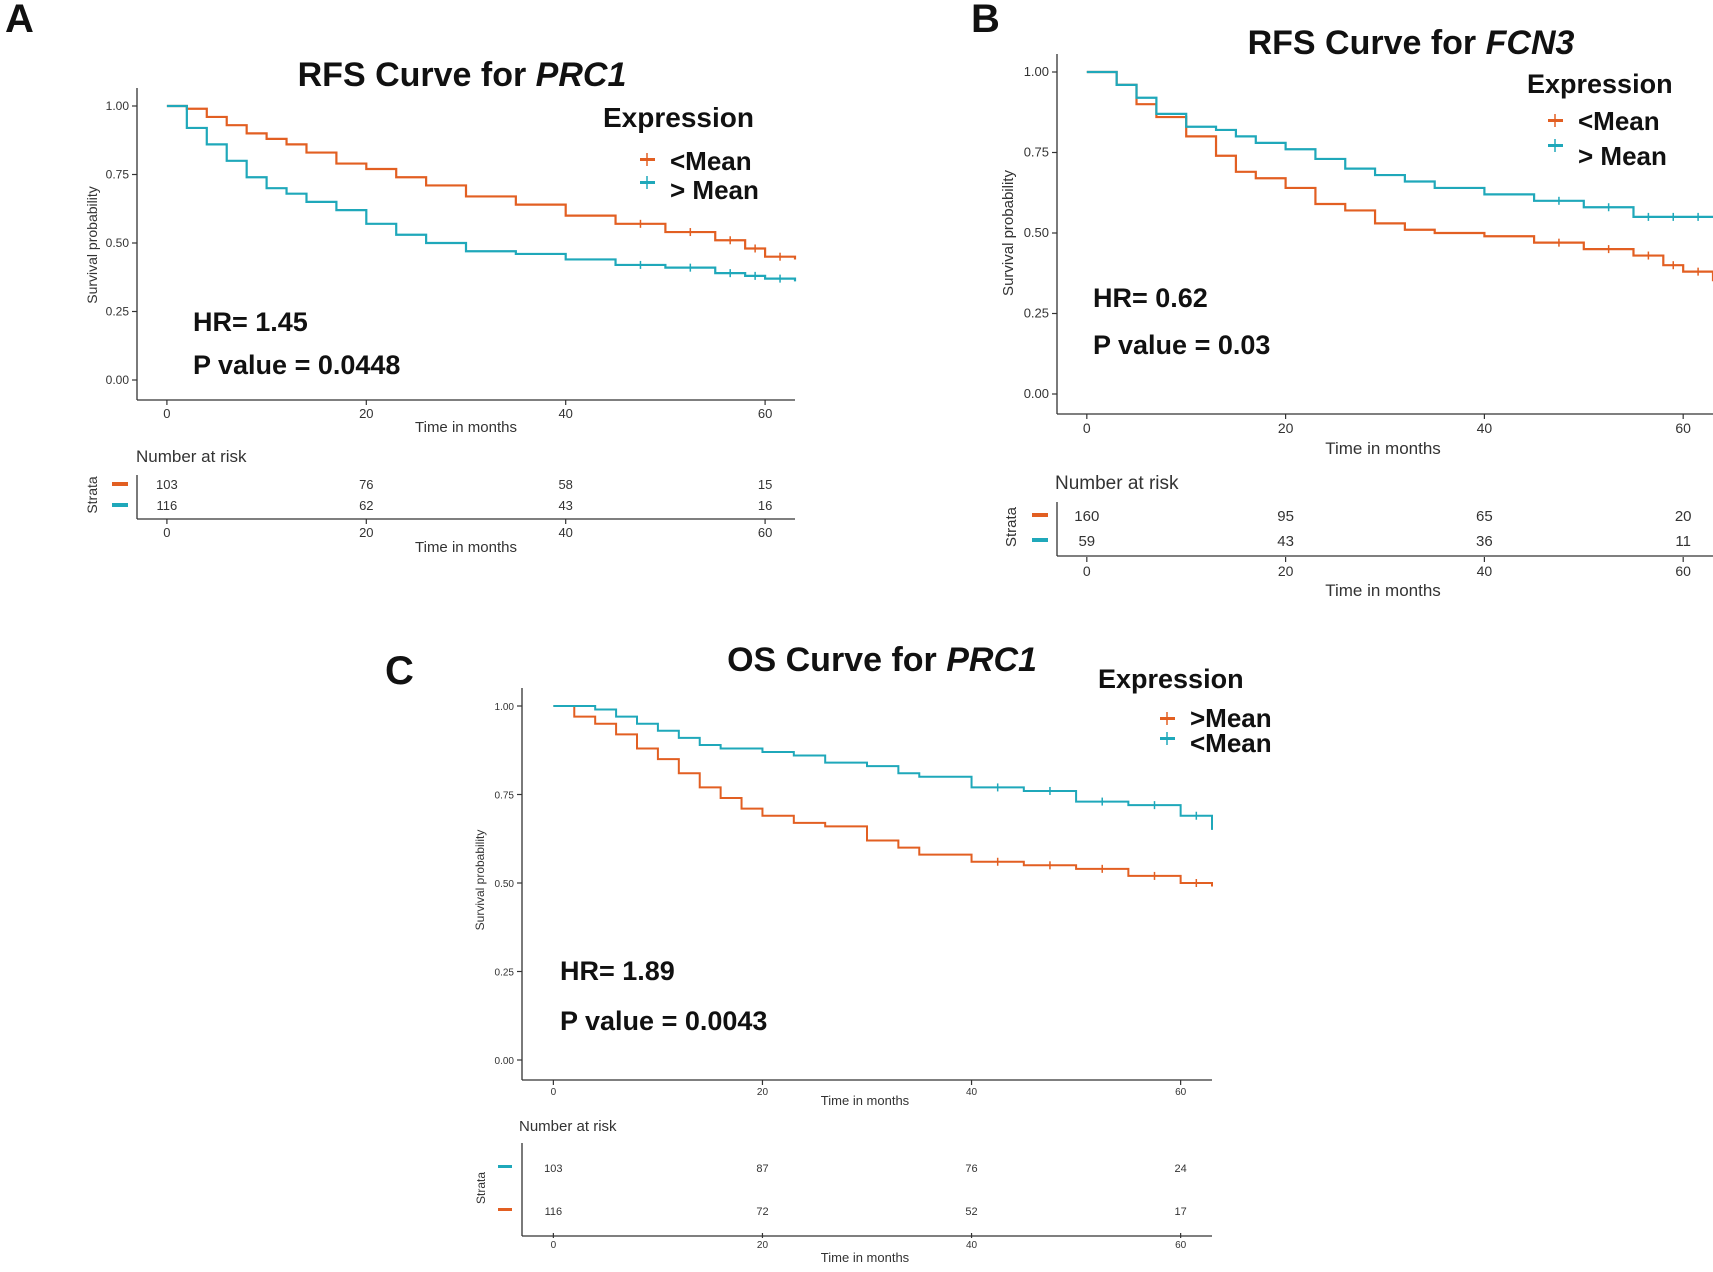 The height and width of the screenshot is (1272, 1713). Describe the element at coordinates (1683, 516) in the screenshot. I see `risk-count: 20` at that location.